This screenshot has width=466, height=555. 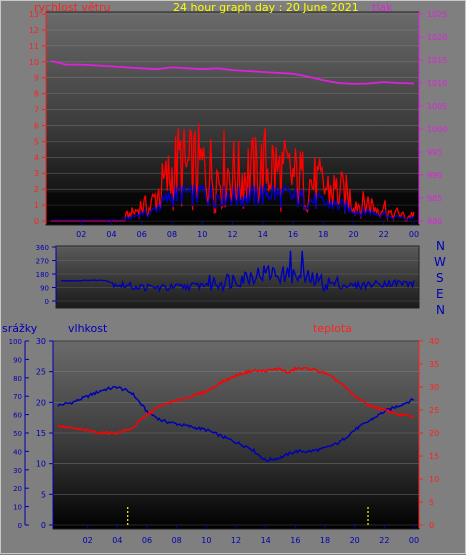 I want to click on wind-x-tick-label: 00, so click(x=414, y=234).